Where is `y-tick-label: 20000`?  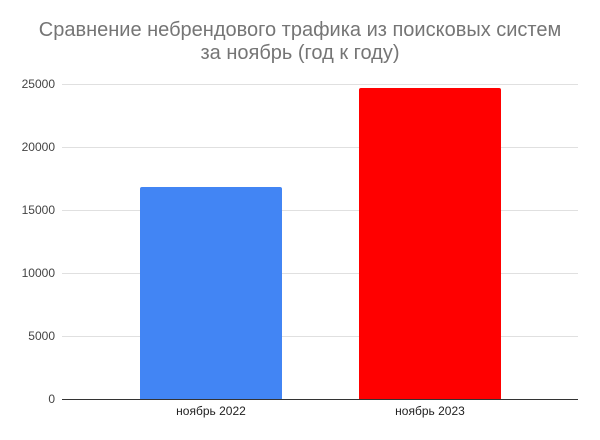 y-tick-label: 20000 is located at coordinates (38, 147).